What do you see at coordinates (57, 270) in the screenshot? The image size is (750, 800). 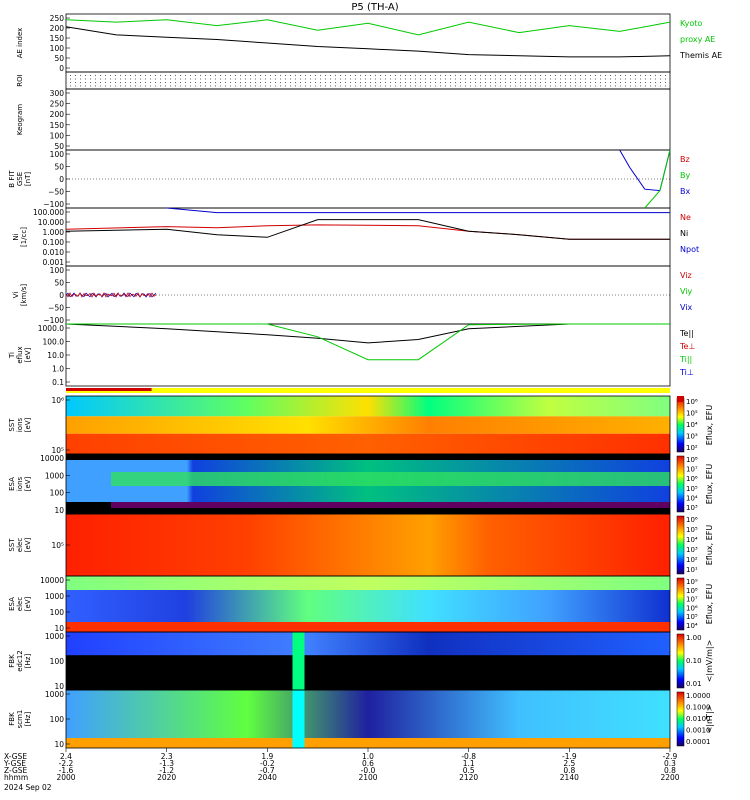 I see `y-tick-label: 100` at bounding box center [57, 270].